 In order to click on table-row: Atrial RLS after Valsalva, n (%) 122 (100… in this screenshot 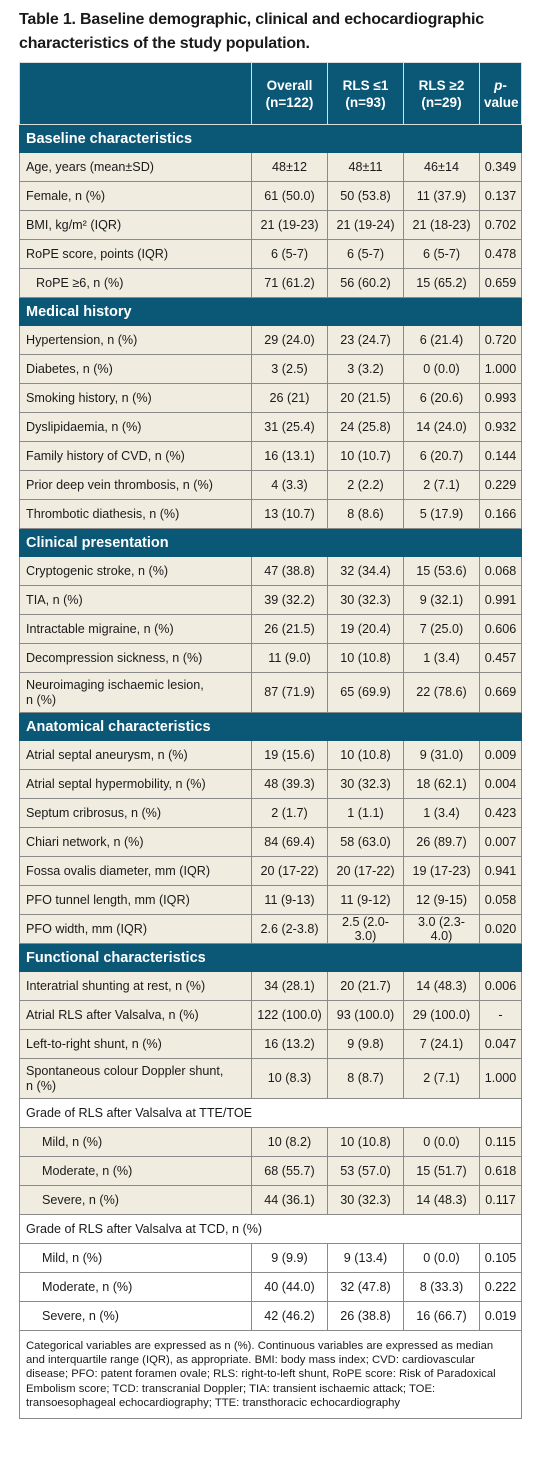, I will do `click(270, 1015)`.